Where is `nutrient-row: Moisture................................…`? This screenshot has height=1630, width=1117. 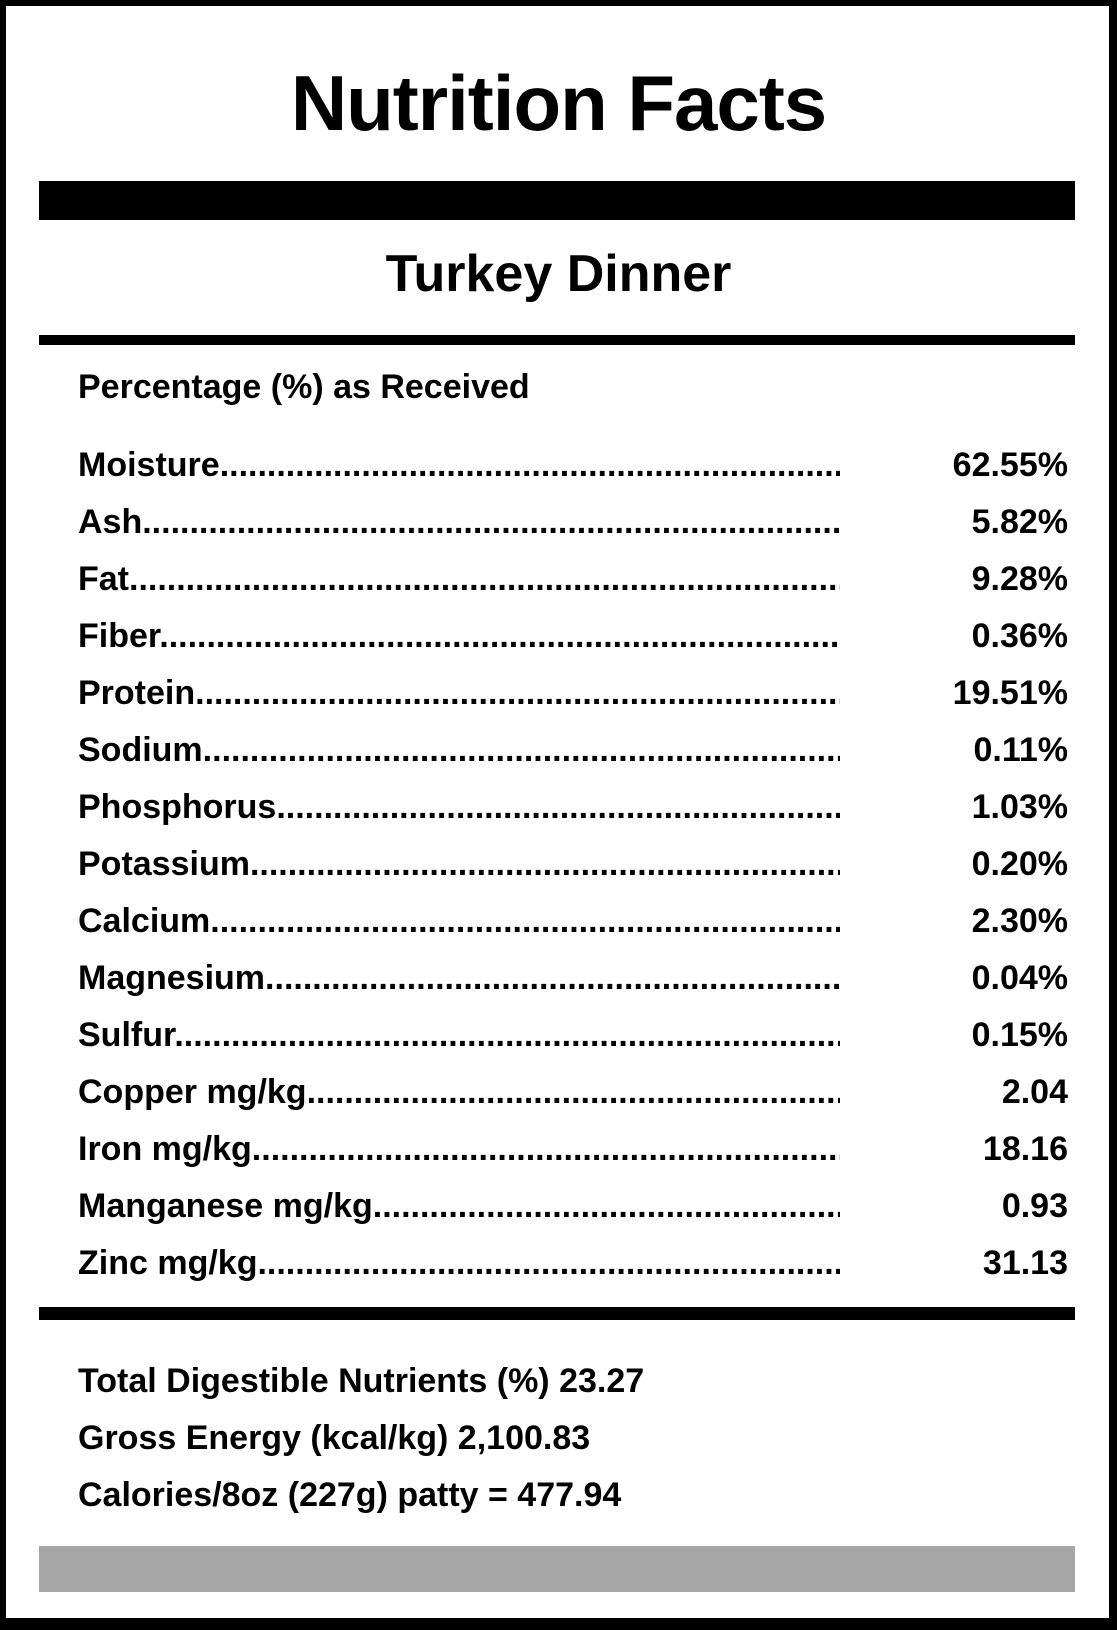 nutrient-row: Moisture................................… is located at coordinates (573, 465).